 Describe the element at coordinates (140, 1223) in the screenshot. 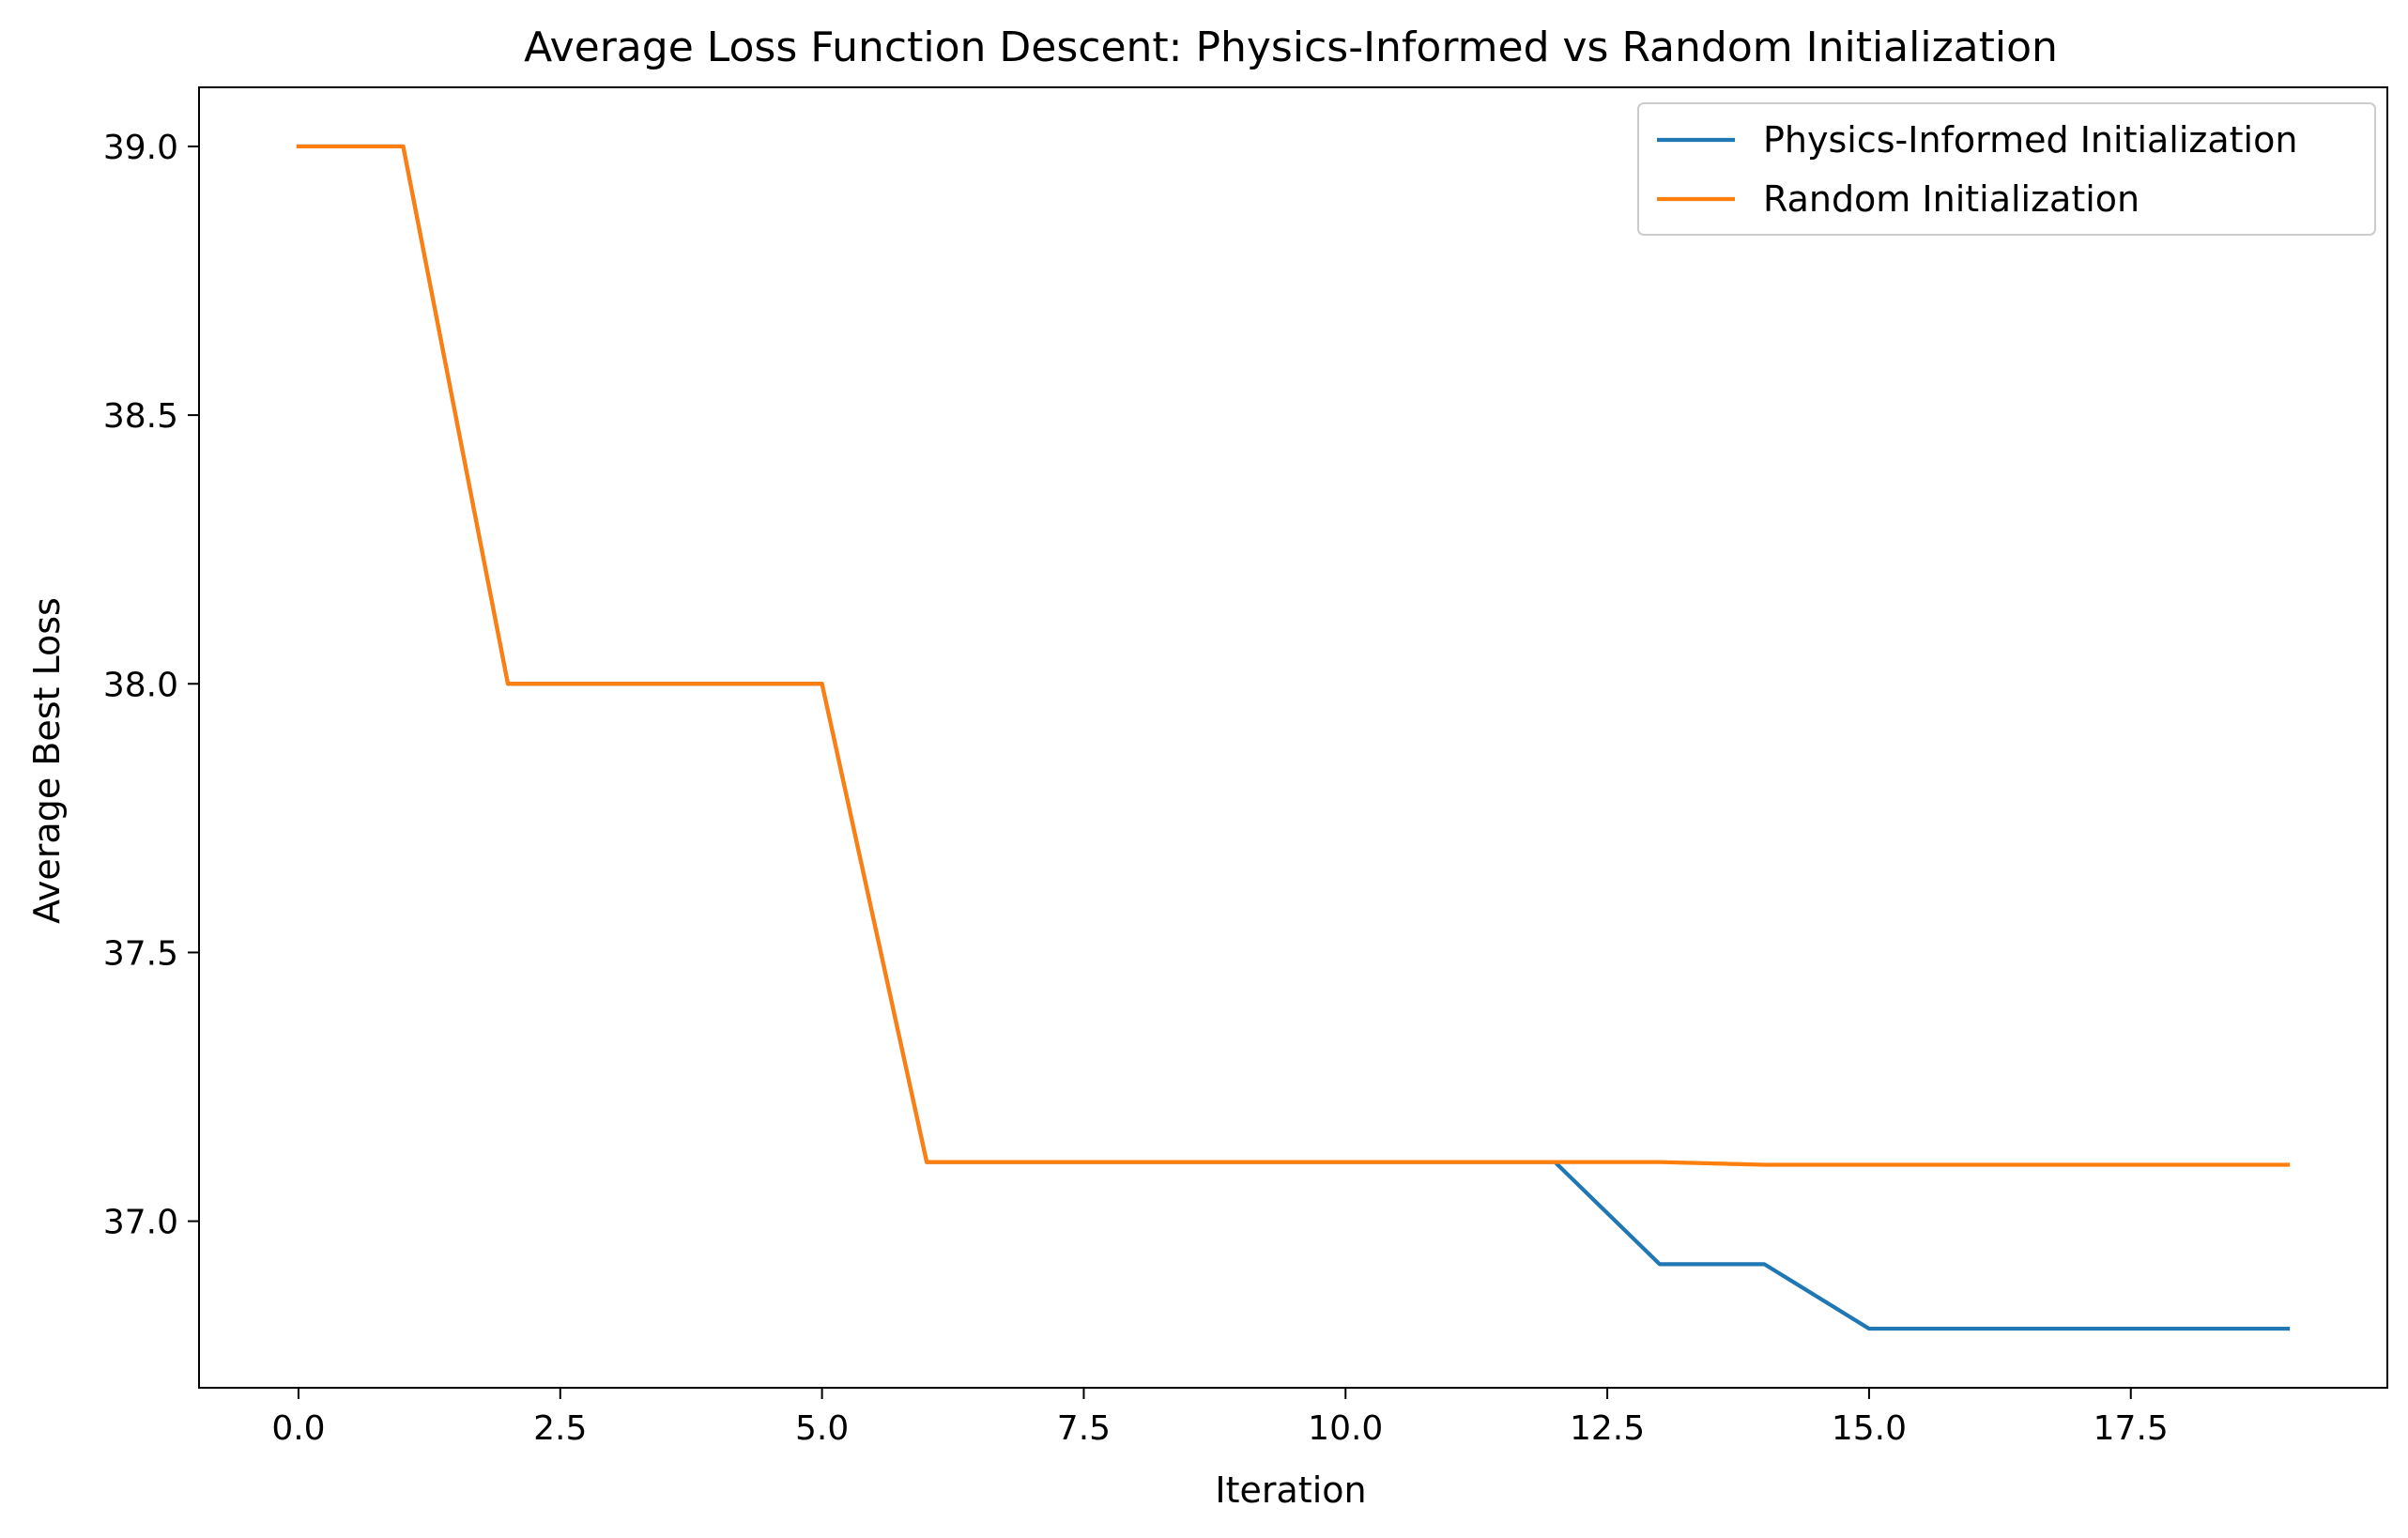

I see `y-tick-label: 37.0` at that location.